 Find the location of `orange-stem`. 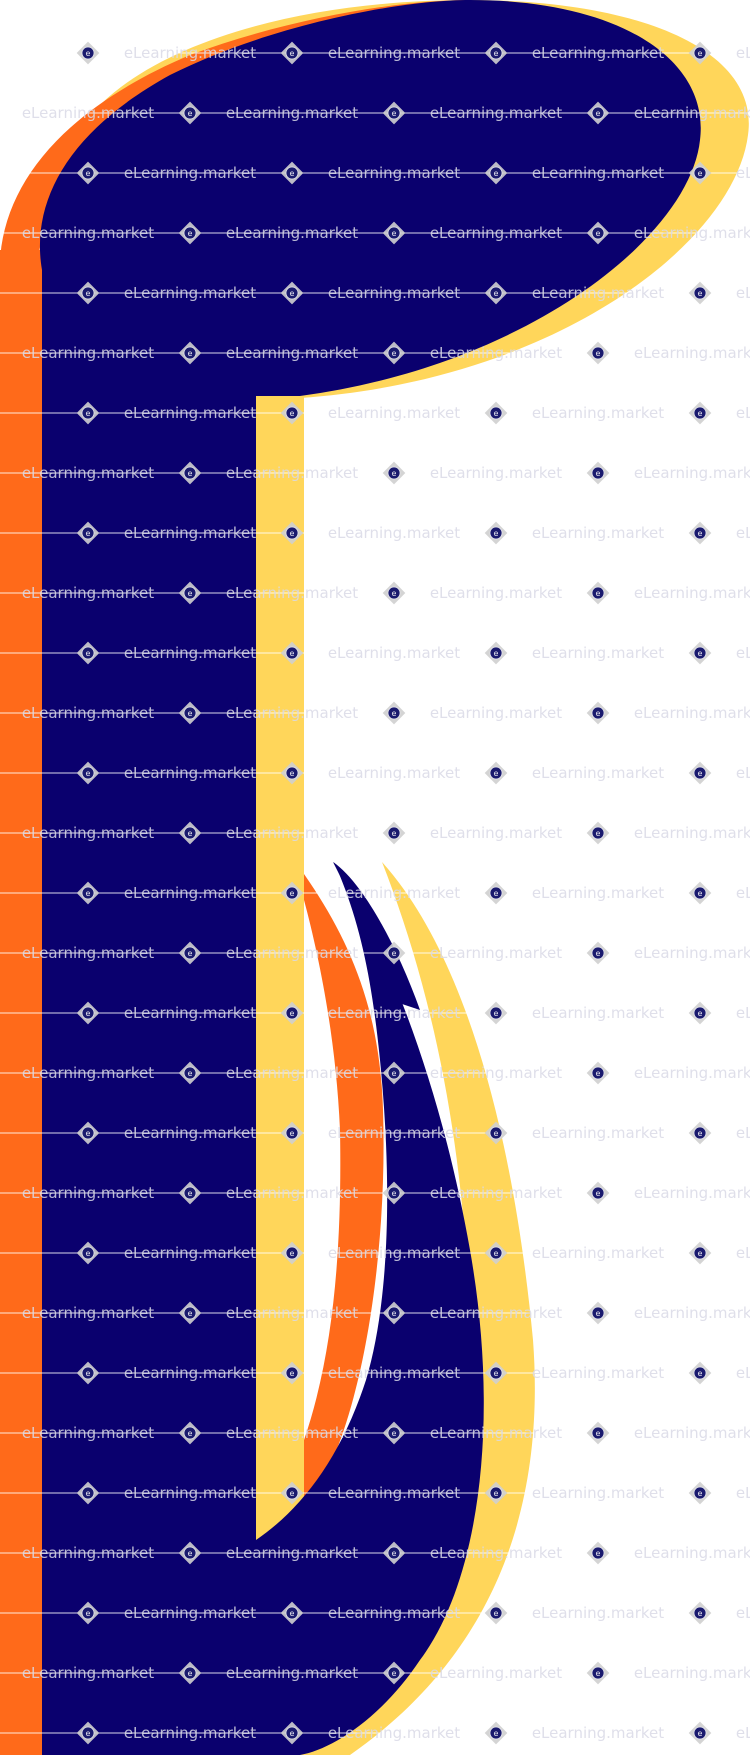

orange-stem is located at coordinates (23, 1002).